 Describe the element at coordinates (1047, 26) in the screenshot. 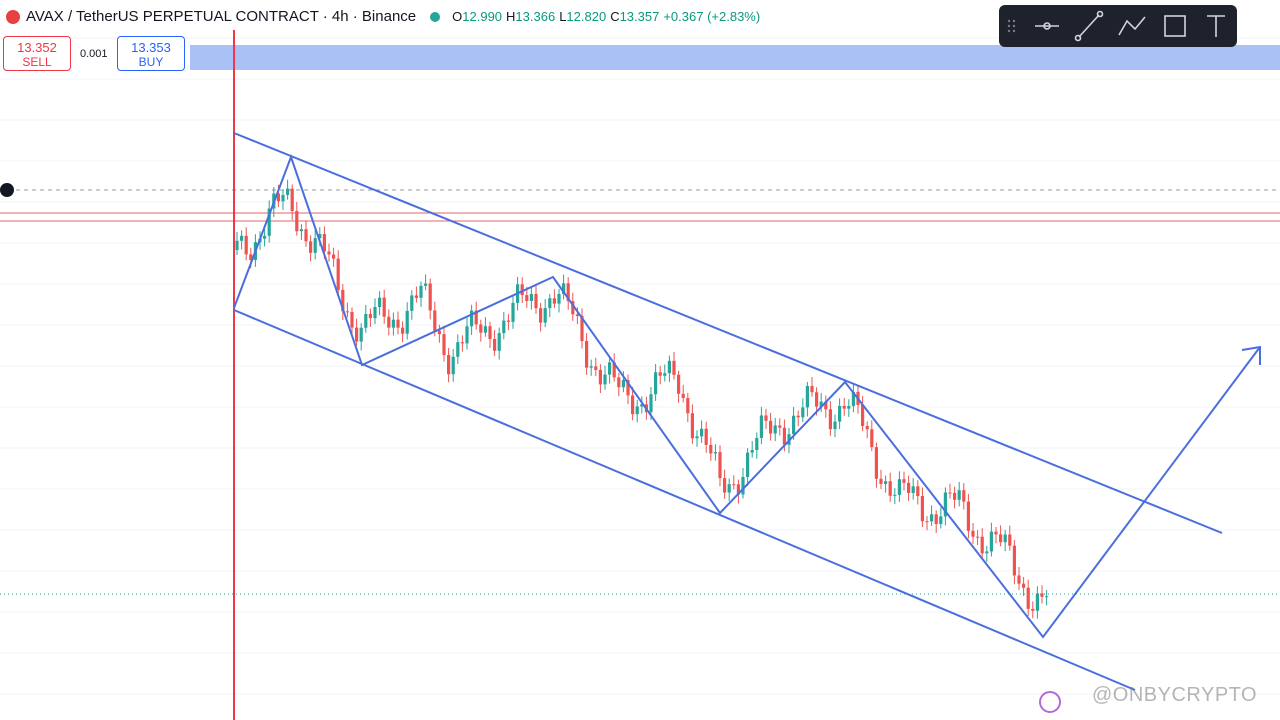

I see `horizontal-line-tool` at that location.